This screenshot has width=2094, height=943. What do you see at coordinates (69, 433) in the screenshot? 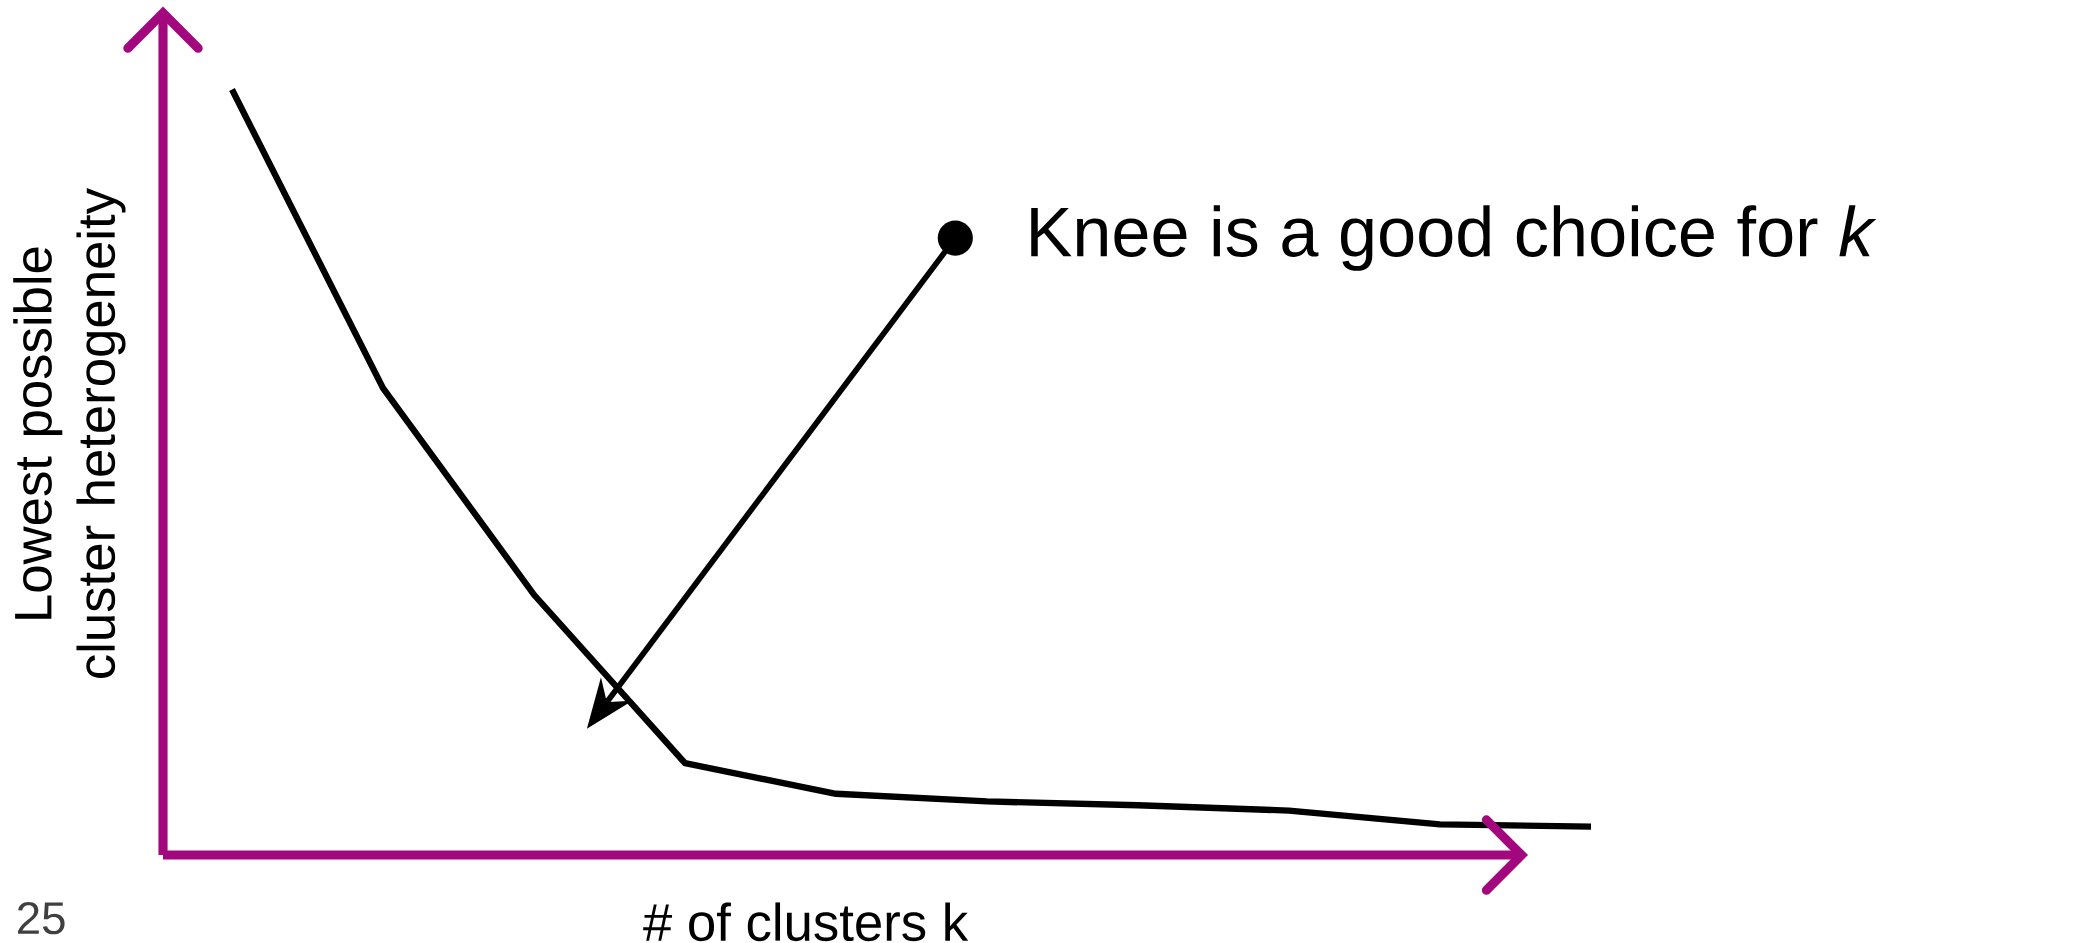
I see `y-axis-title: Lowest possible cluster heterogeneity` at bounding box center [69, 433].